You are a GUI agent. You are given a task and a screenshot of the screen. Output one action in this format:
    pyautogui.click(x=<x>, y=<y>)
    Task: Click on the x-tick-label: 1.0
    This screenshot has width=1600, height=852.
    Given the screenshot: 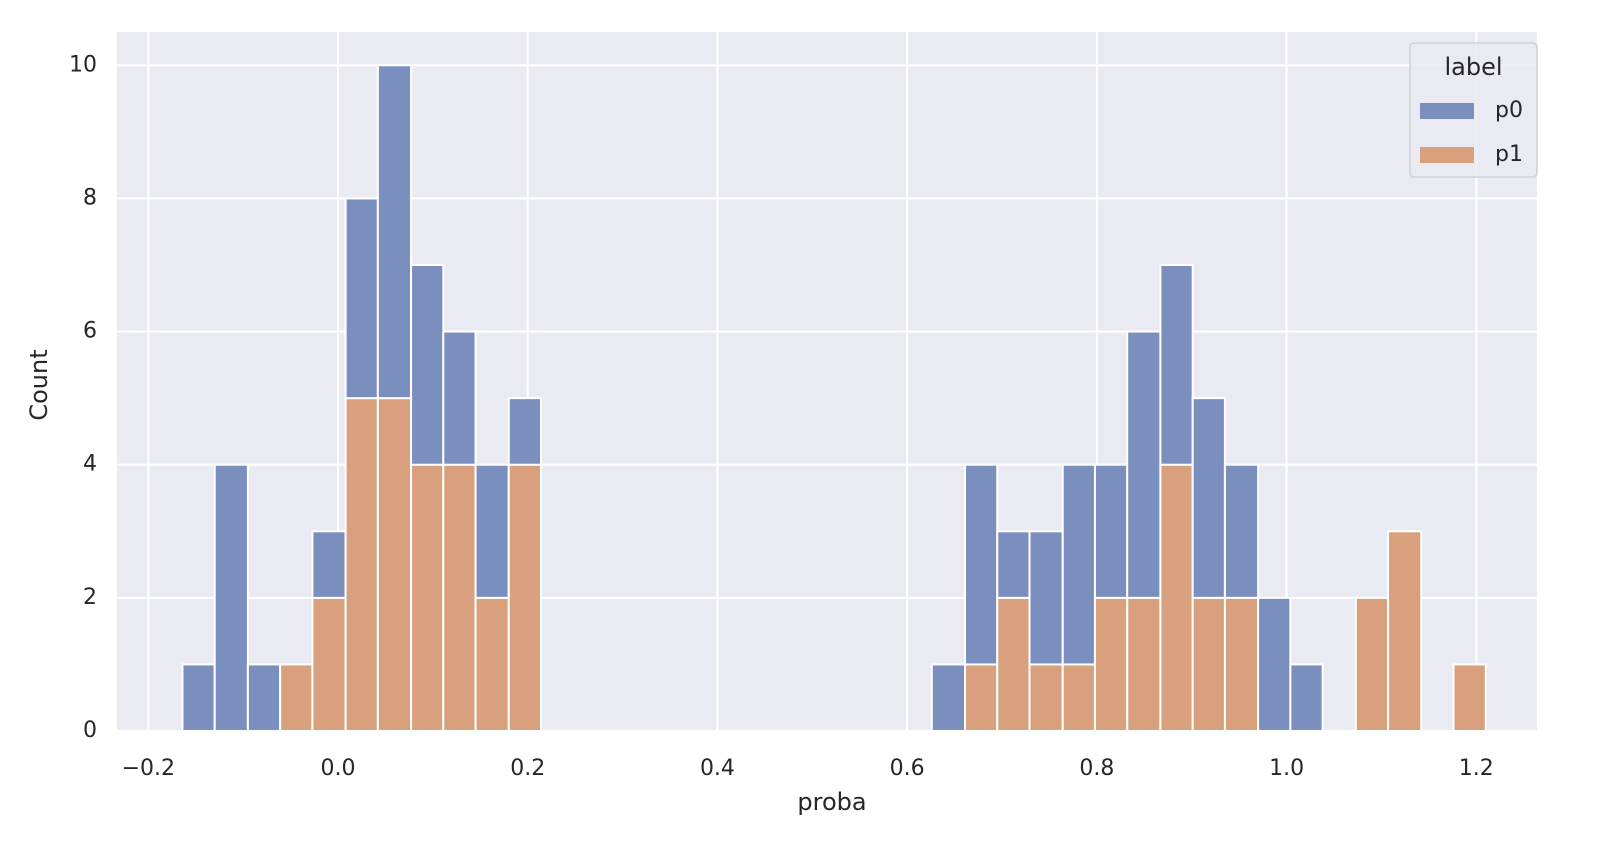 What is the action you would take?
    pyautogui.click(x=1286, y=768)
    